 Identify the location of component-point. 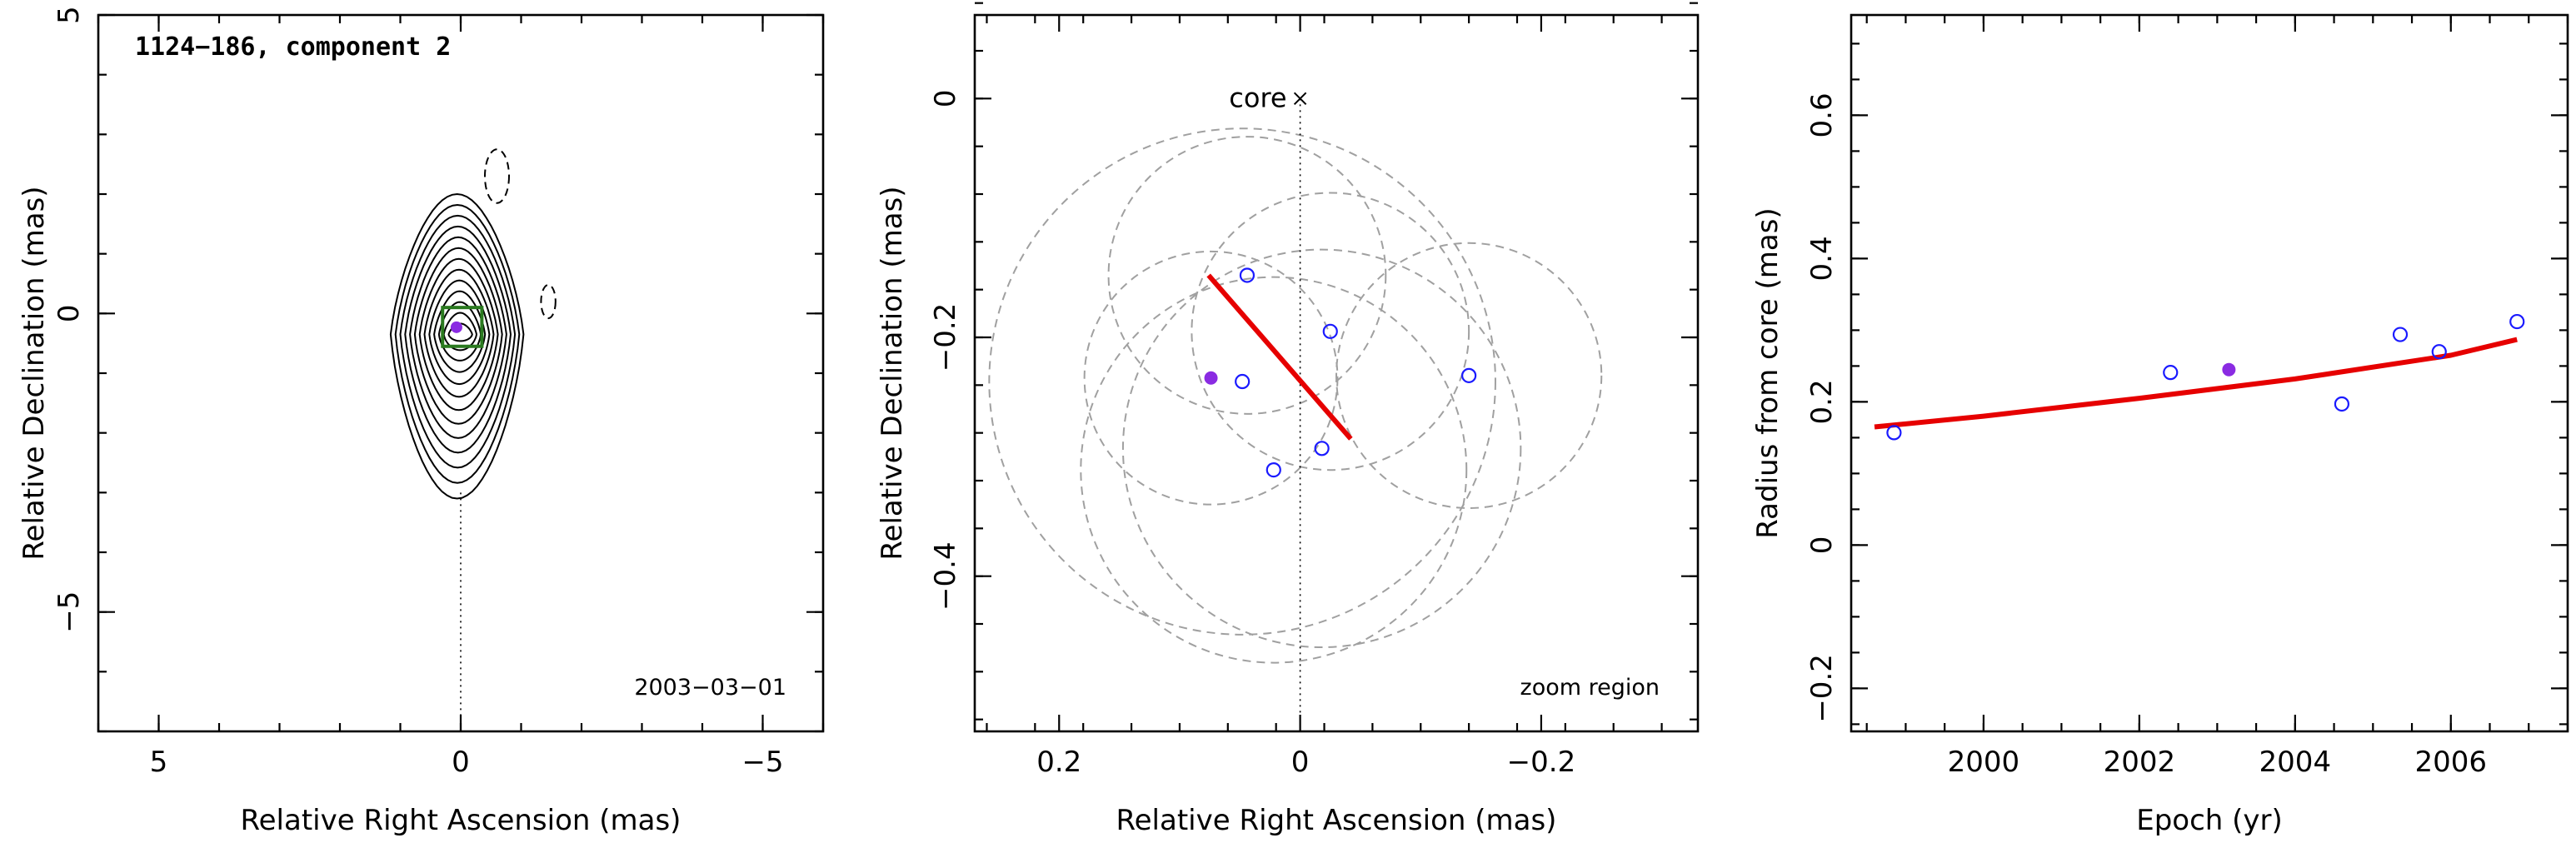
(456, 327).